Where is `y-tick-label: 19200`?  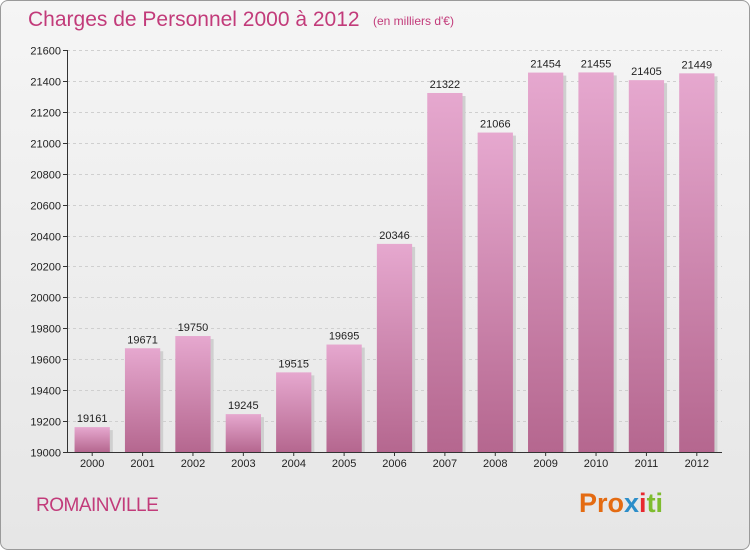 y-tick-label: 19200 is located at coordinates (45, 423).